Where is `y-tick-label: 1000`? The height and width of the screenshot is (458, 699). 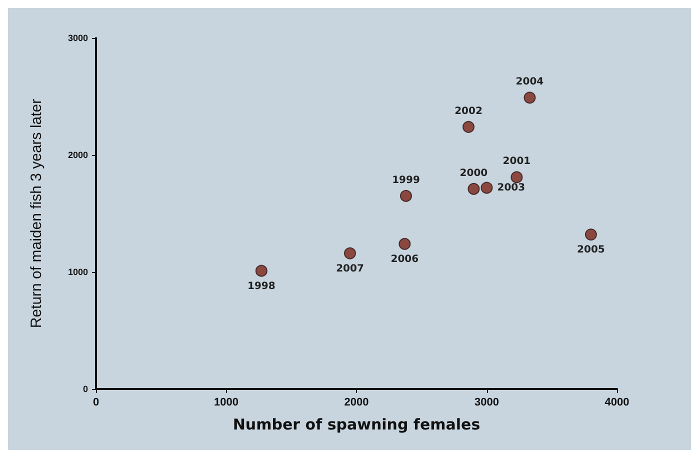 y-tick-label: 1000 is located at coordinates (78, 272).